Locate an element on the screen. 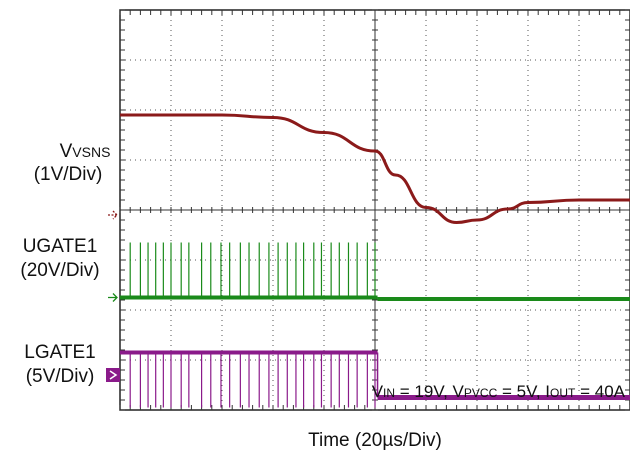 This screenshot has width=630, height=456. lgate1-label: LGATE1 is located at coordinates (59, 352).